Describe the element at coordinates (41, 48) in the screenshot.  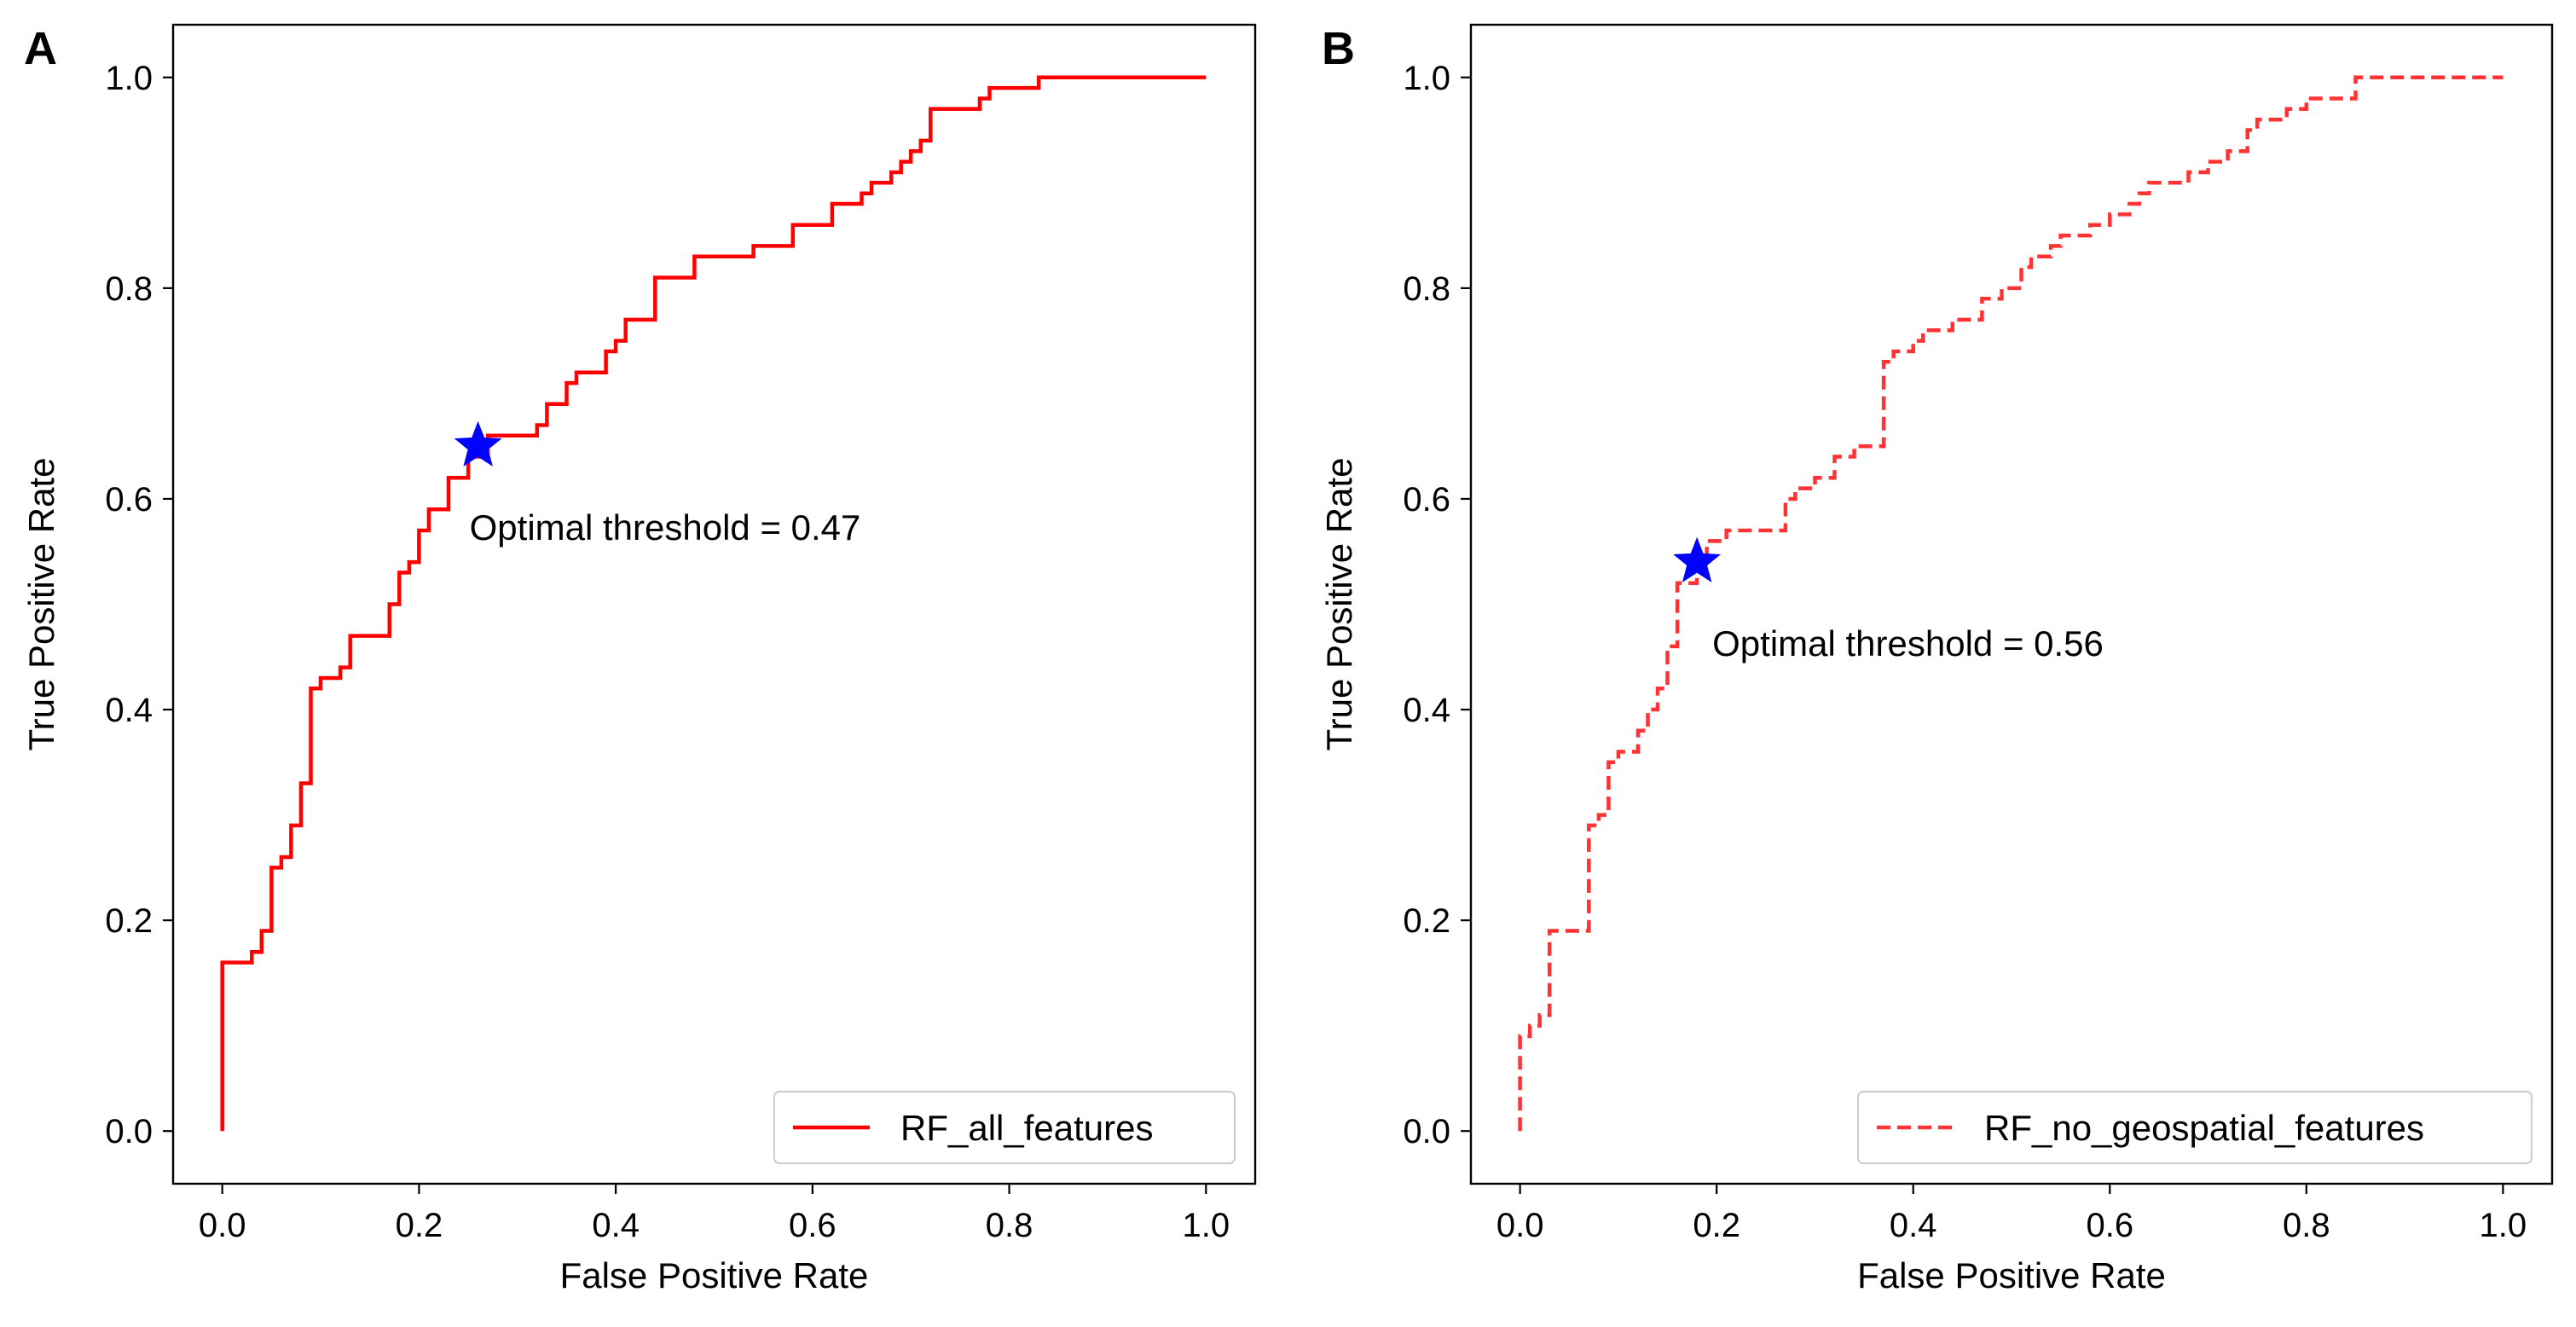
I see `panel-label: A` at that location.